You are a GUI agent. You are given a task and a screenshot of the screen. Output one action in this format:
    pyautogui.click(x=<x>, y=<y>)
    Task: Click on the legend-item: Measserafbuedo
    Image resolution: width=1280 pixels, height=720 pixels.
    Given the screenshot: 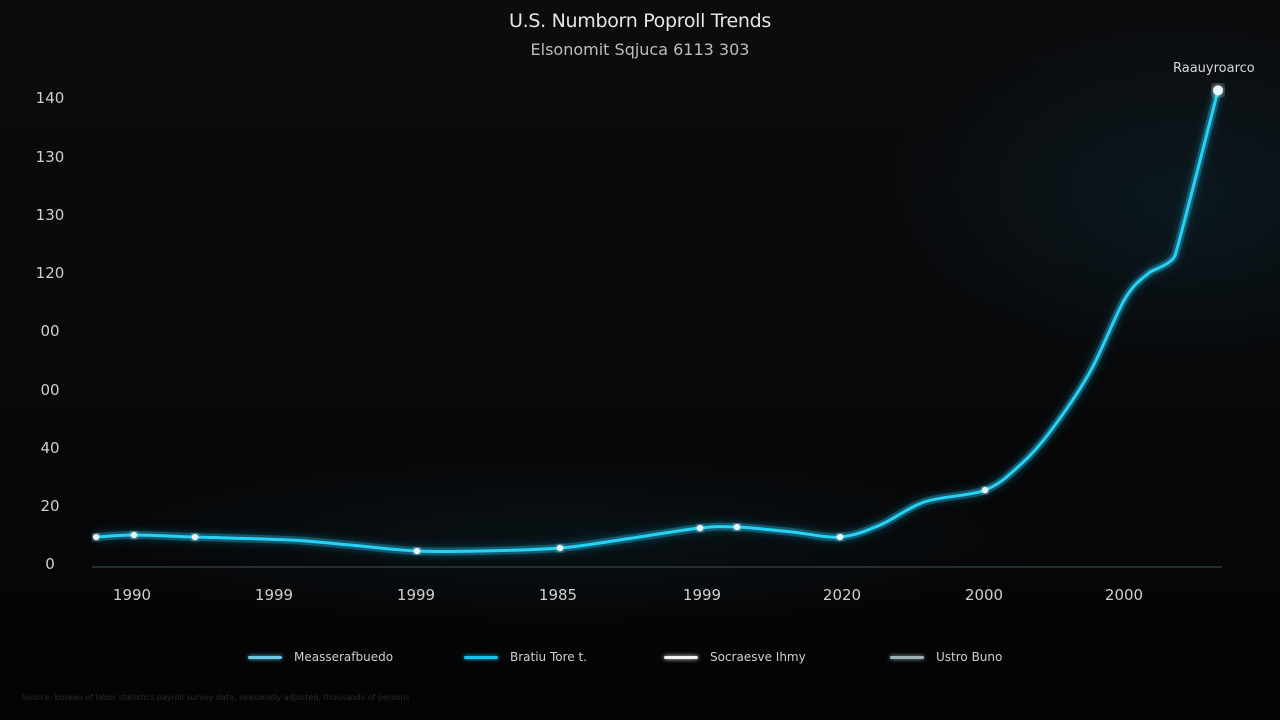 What is the action you would take?
    pyautogui.click(x=320, y=657)
    